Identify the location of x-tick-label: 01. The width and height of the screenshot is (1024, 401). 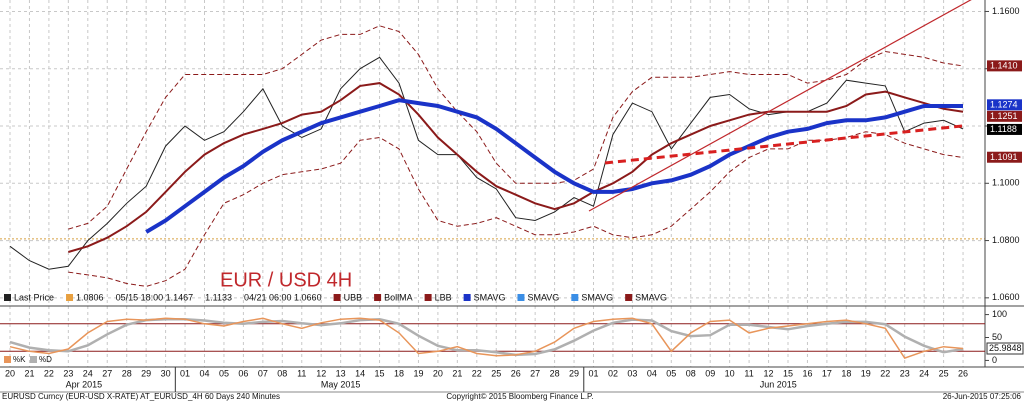
(593, 373).